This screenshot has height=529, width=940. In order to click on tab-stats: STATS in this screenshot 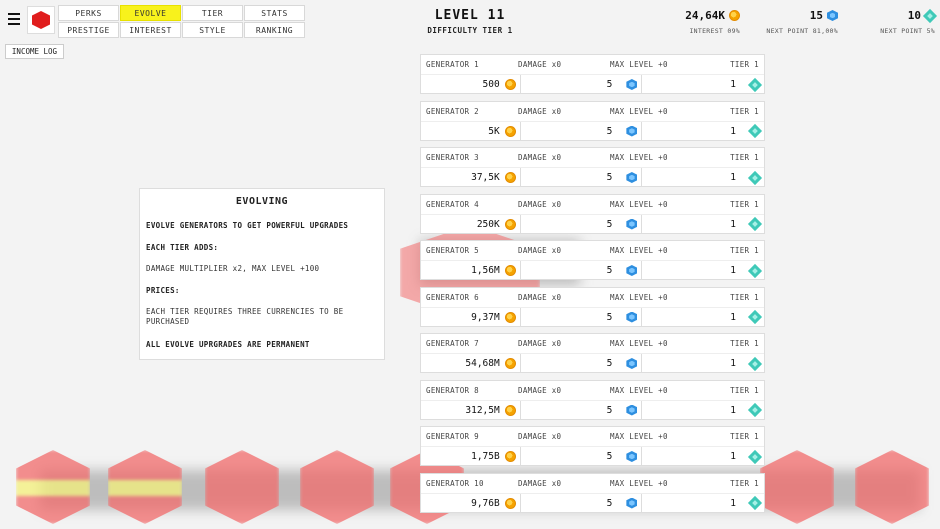, I will do `click(274, 13)`.